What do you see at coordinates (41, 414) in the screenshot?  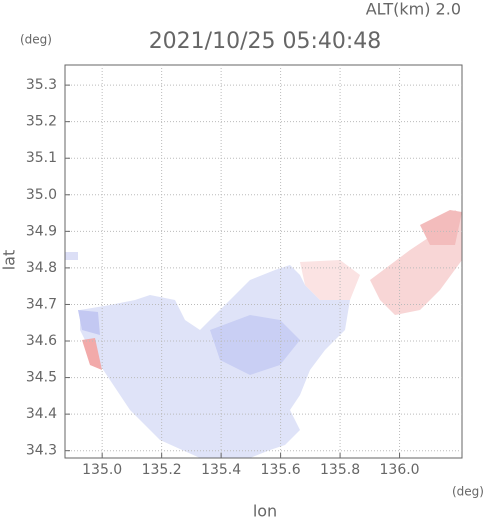 I see `y-tick-label: 34.4` at bounding box center [41, 414].